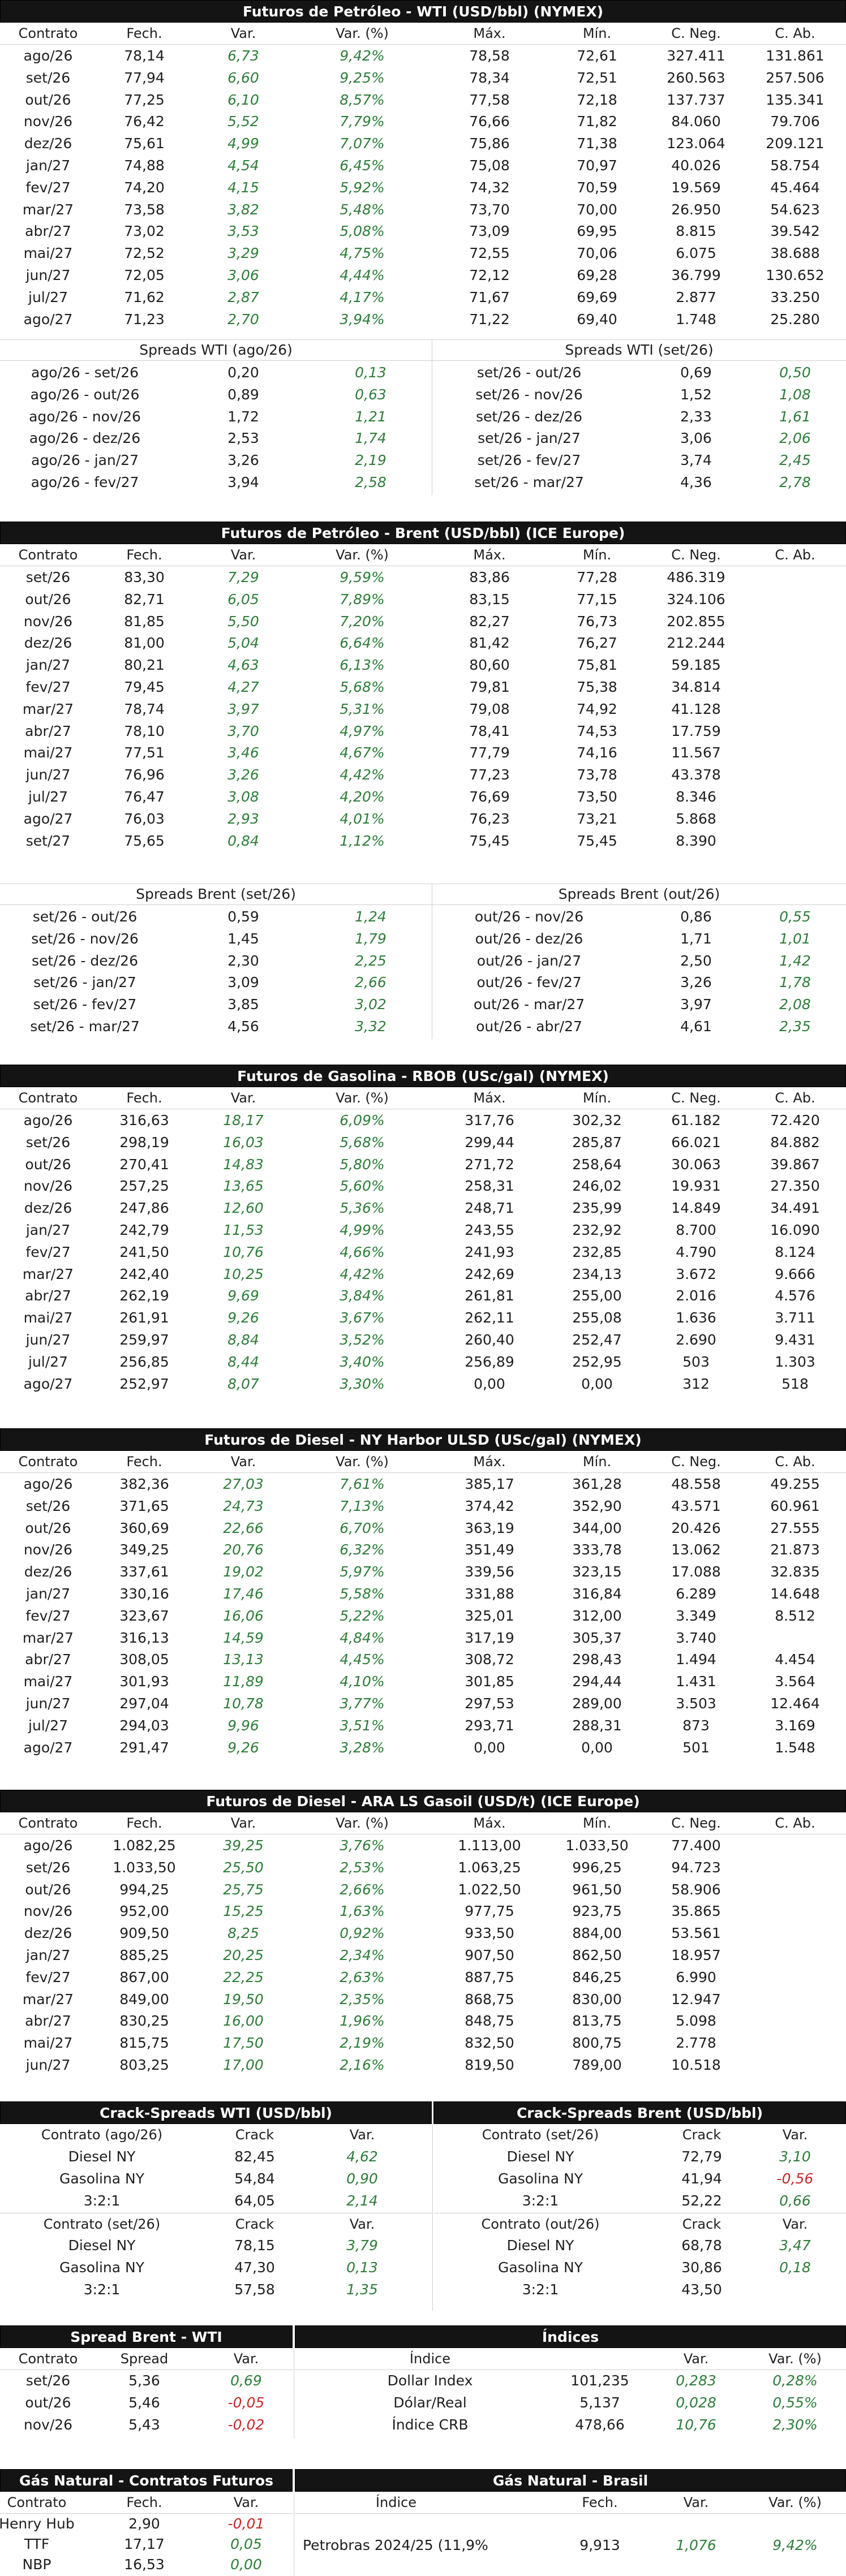  What do you see at coordinates (243, 730) in the screenshot?
I see `table-cell: 3,70` at bounding box center [243, 730].